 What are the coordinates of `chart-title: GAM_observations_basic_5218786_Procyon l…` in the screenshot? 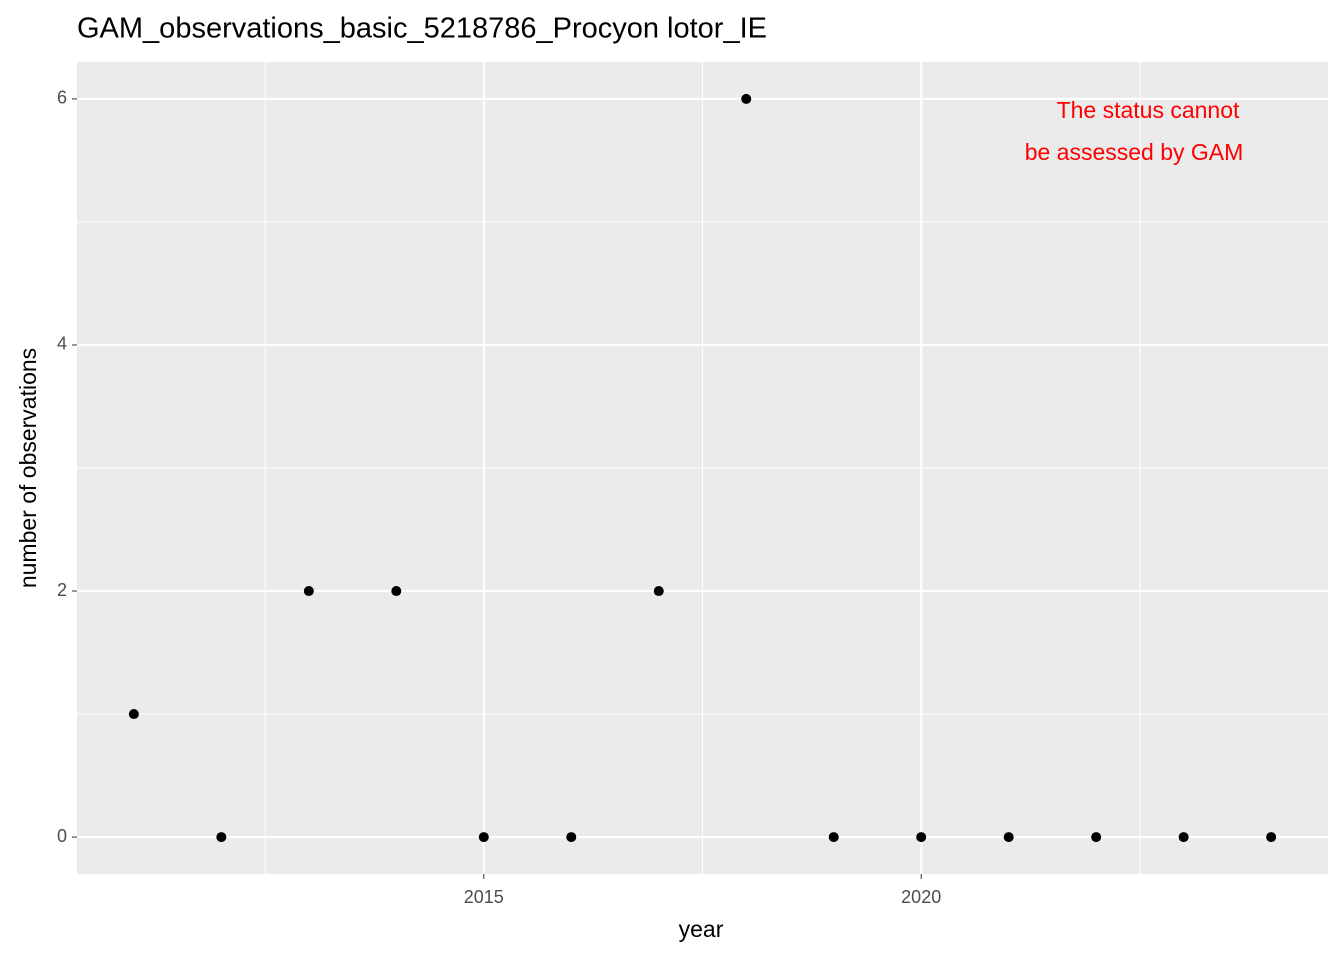 It's located at (422, 29).